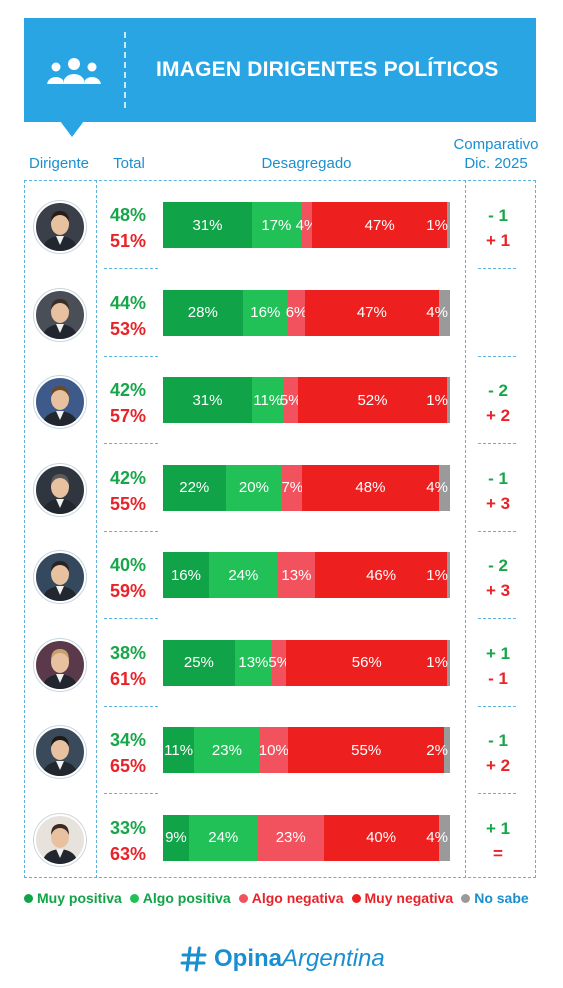 This screenshot has height=988, width=563. I want to click on bar-segment: 40%, so click(381, 837).